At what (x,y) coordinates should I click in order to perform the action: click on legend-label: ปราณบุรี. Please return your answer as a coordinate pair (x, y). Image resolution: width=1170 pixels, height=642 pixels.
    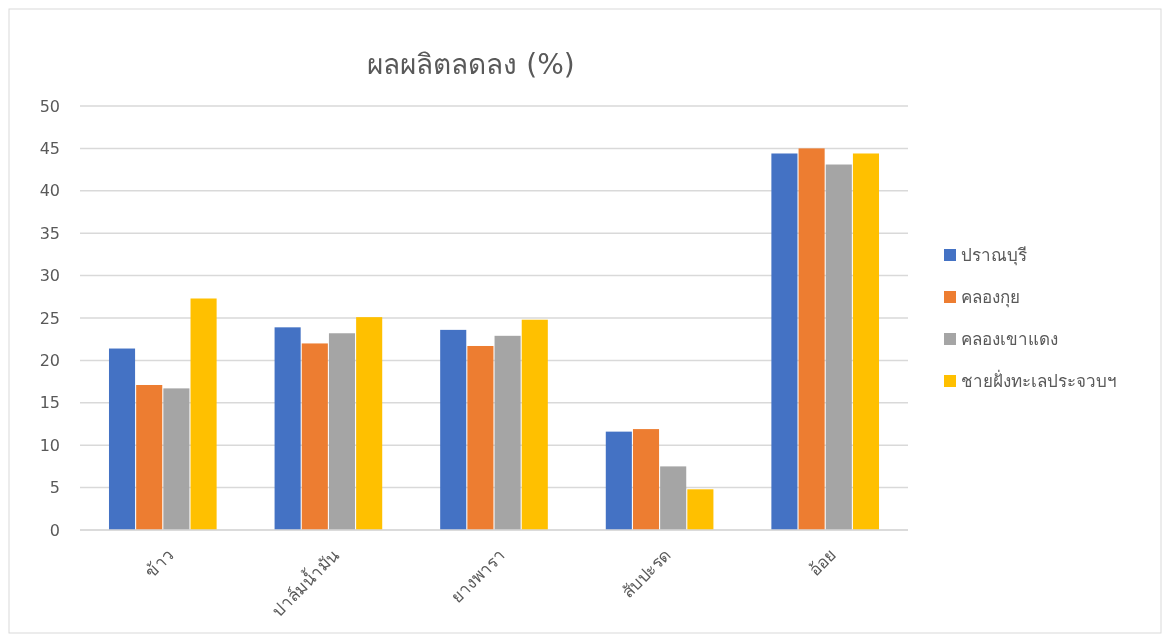
    Looking at the image, I should click on (994, 255).